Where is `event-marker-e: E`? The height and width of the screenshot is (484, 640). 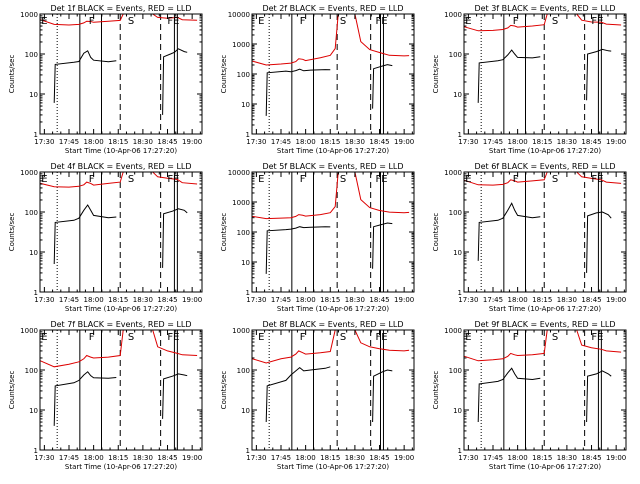 event-marker-e: E is located at coordinates (468, 337).